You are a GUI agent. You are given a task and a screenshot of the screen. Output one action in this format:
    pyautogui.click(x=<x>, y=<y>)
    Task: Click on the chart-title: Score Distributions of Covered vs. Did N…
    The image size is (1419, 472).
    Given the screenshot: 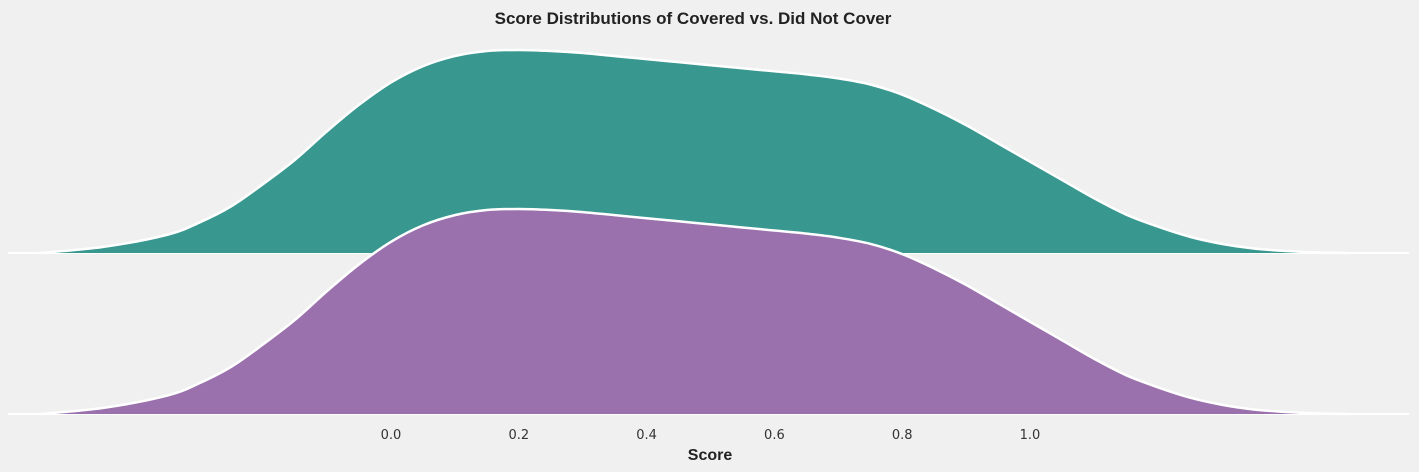 What is the action you would take?
    pyautogui.click(x=693, y=18)
    